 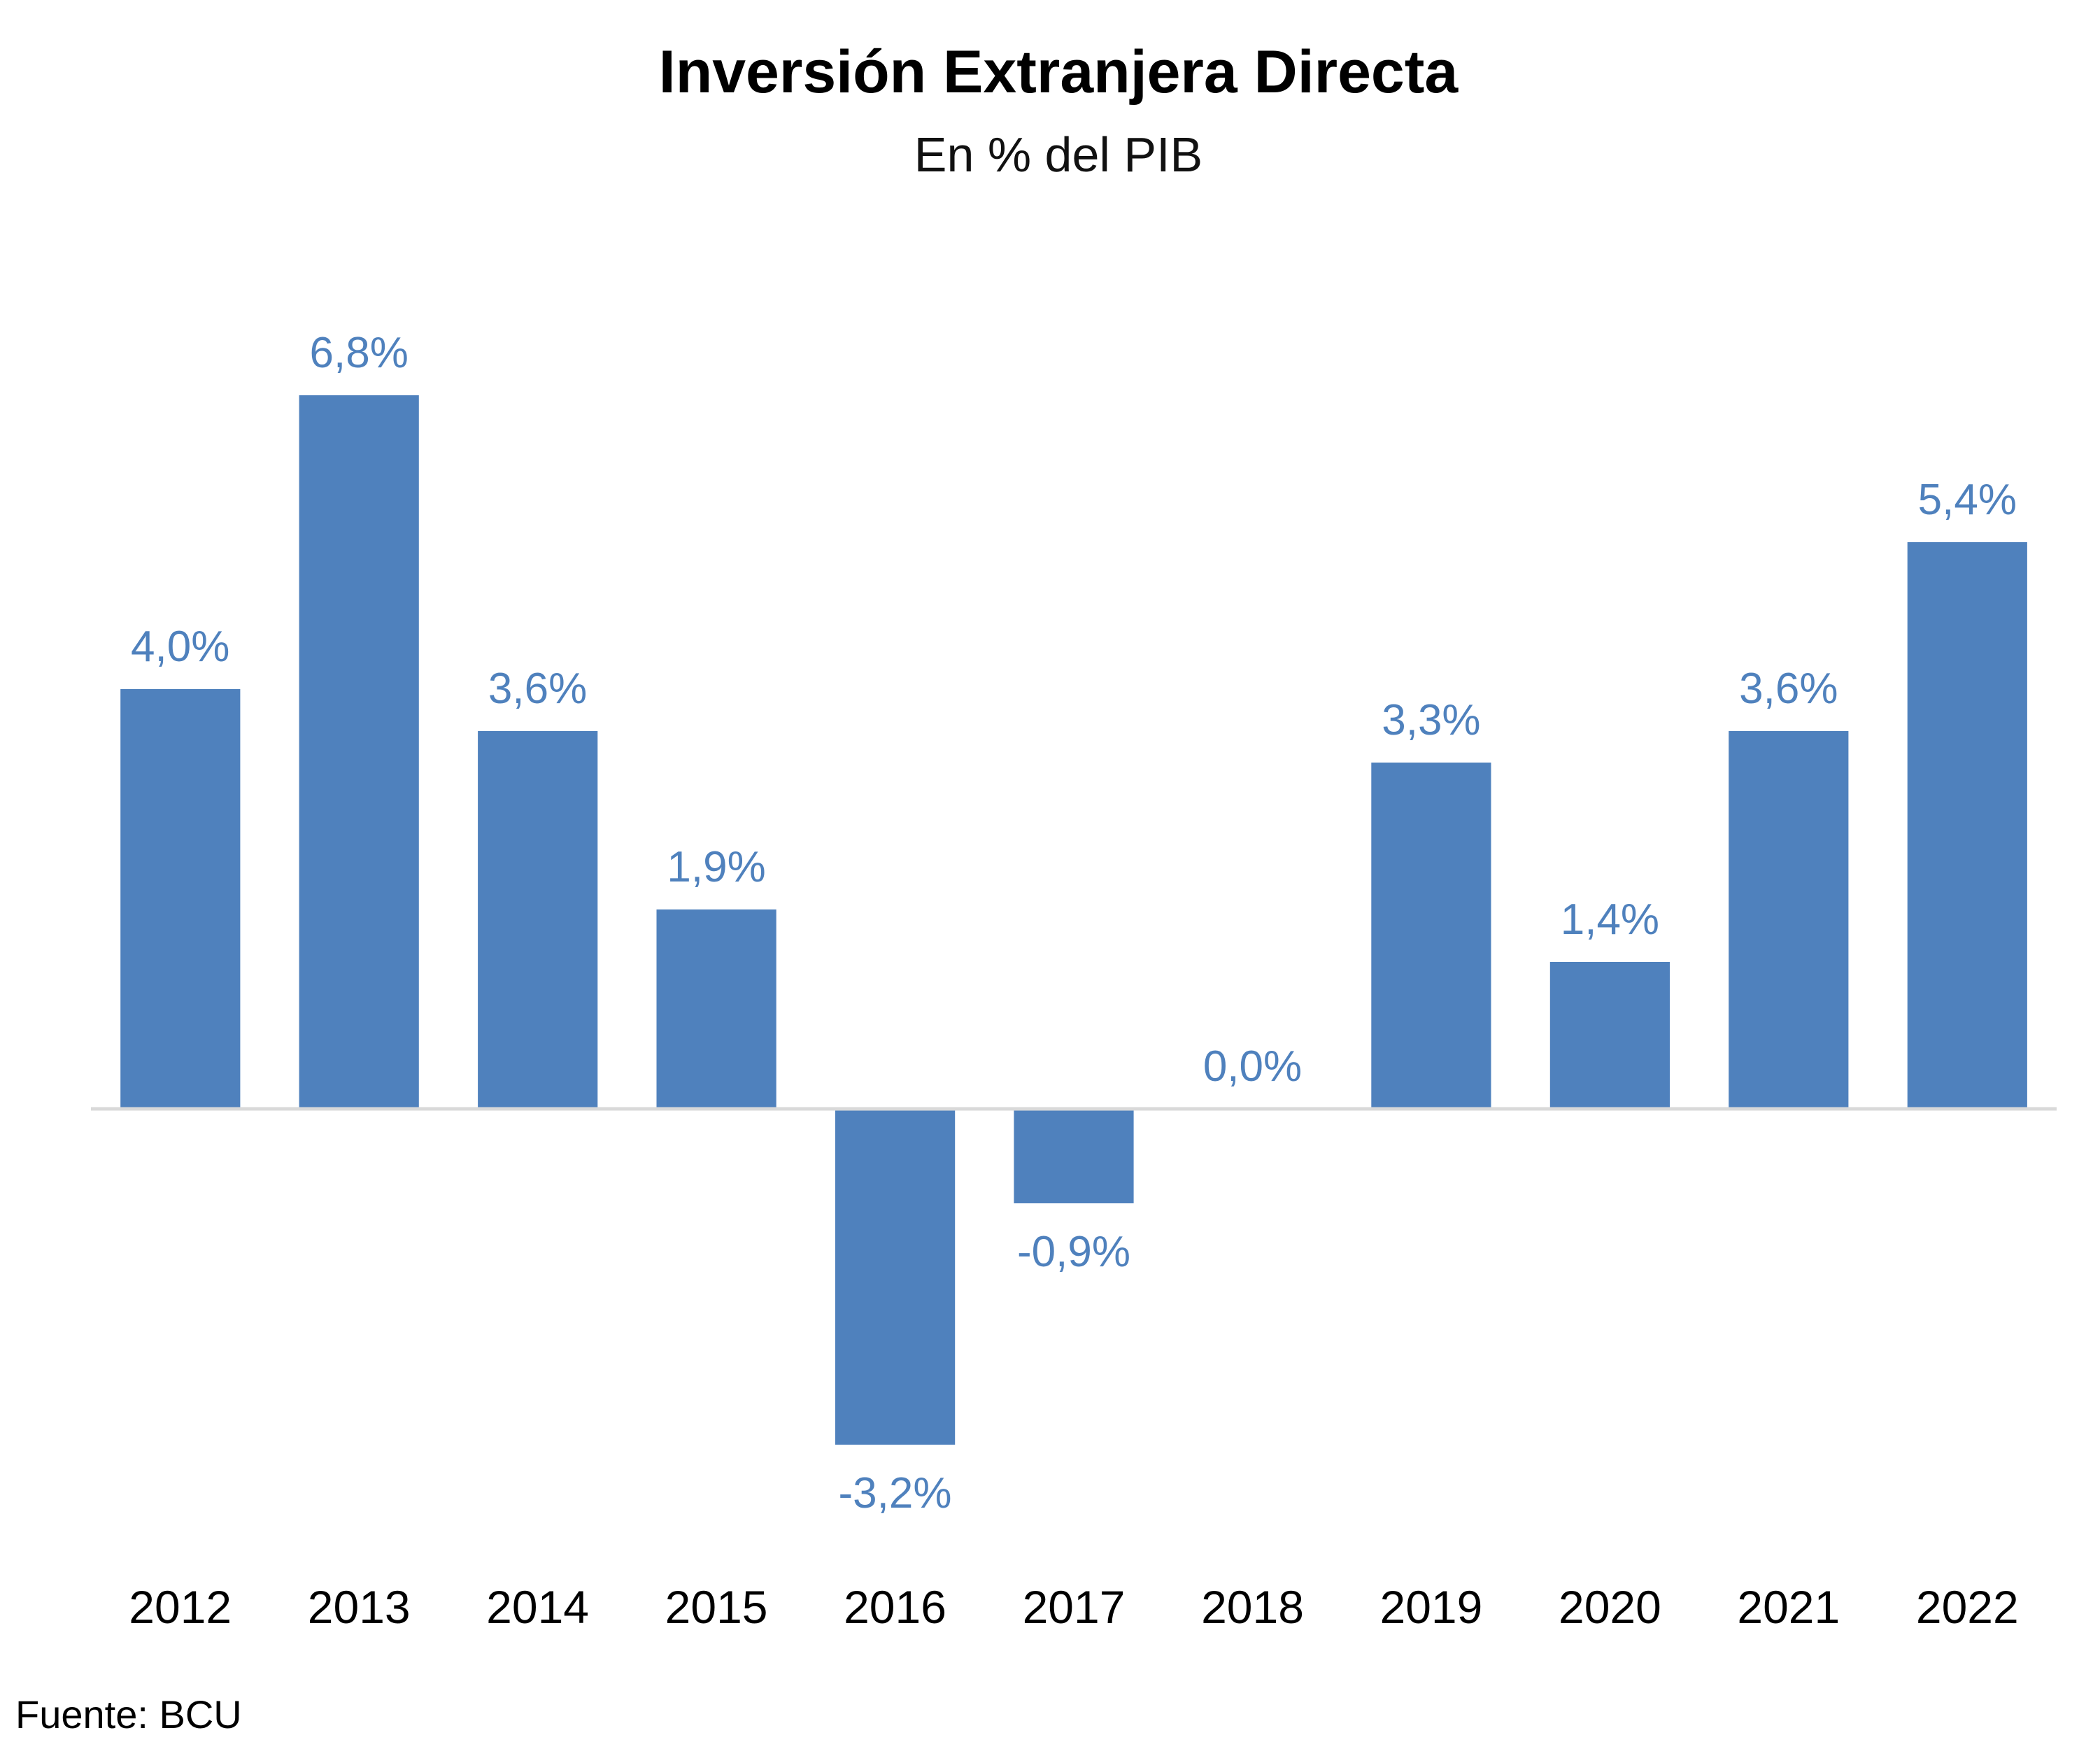 What do you see at coordinates (1058, 154) in the screenshot?
I see `chart-subtitle: En % del PIB` at bounding box center [1058, 154].